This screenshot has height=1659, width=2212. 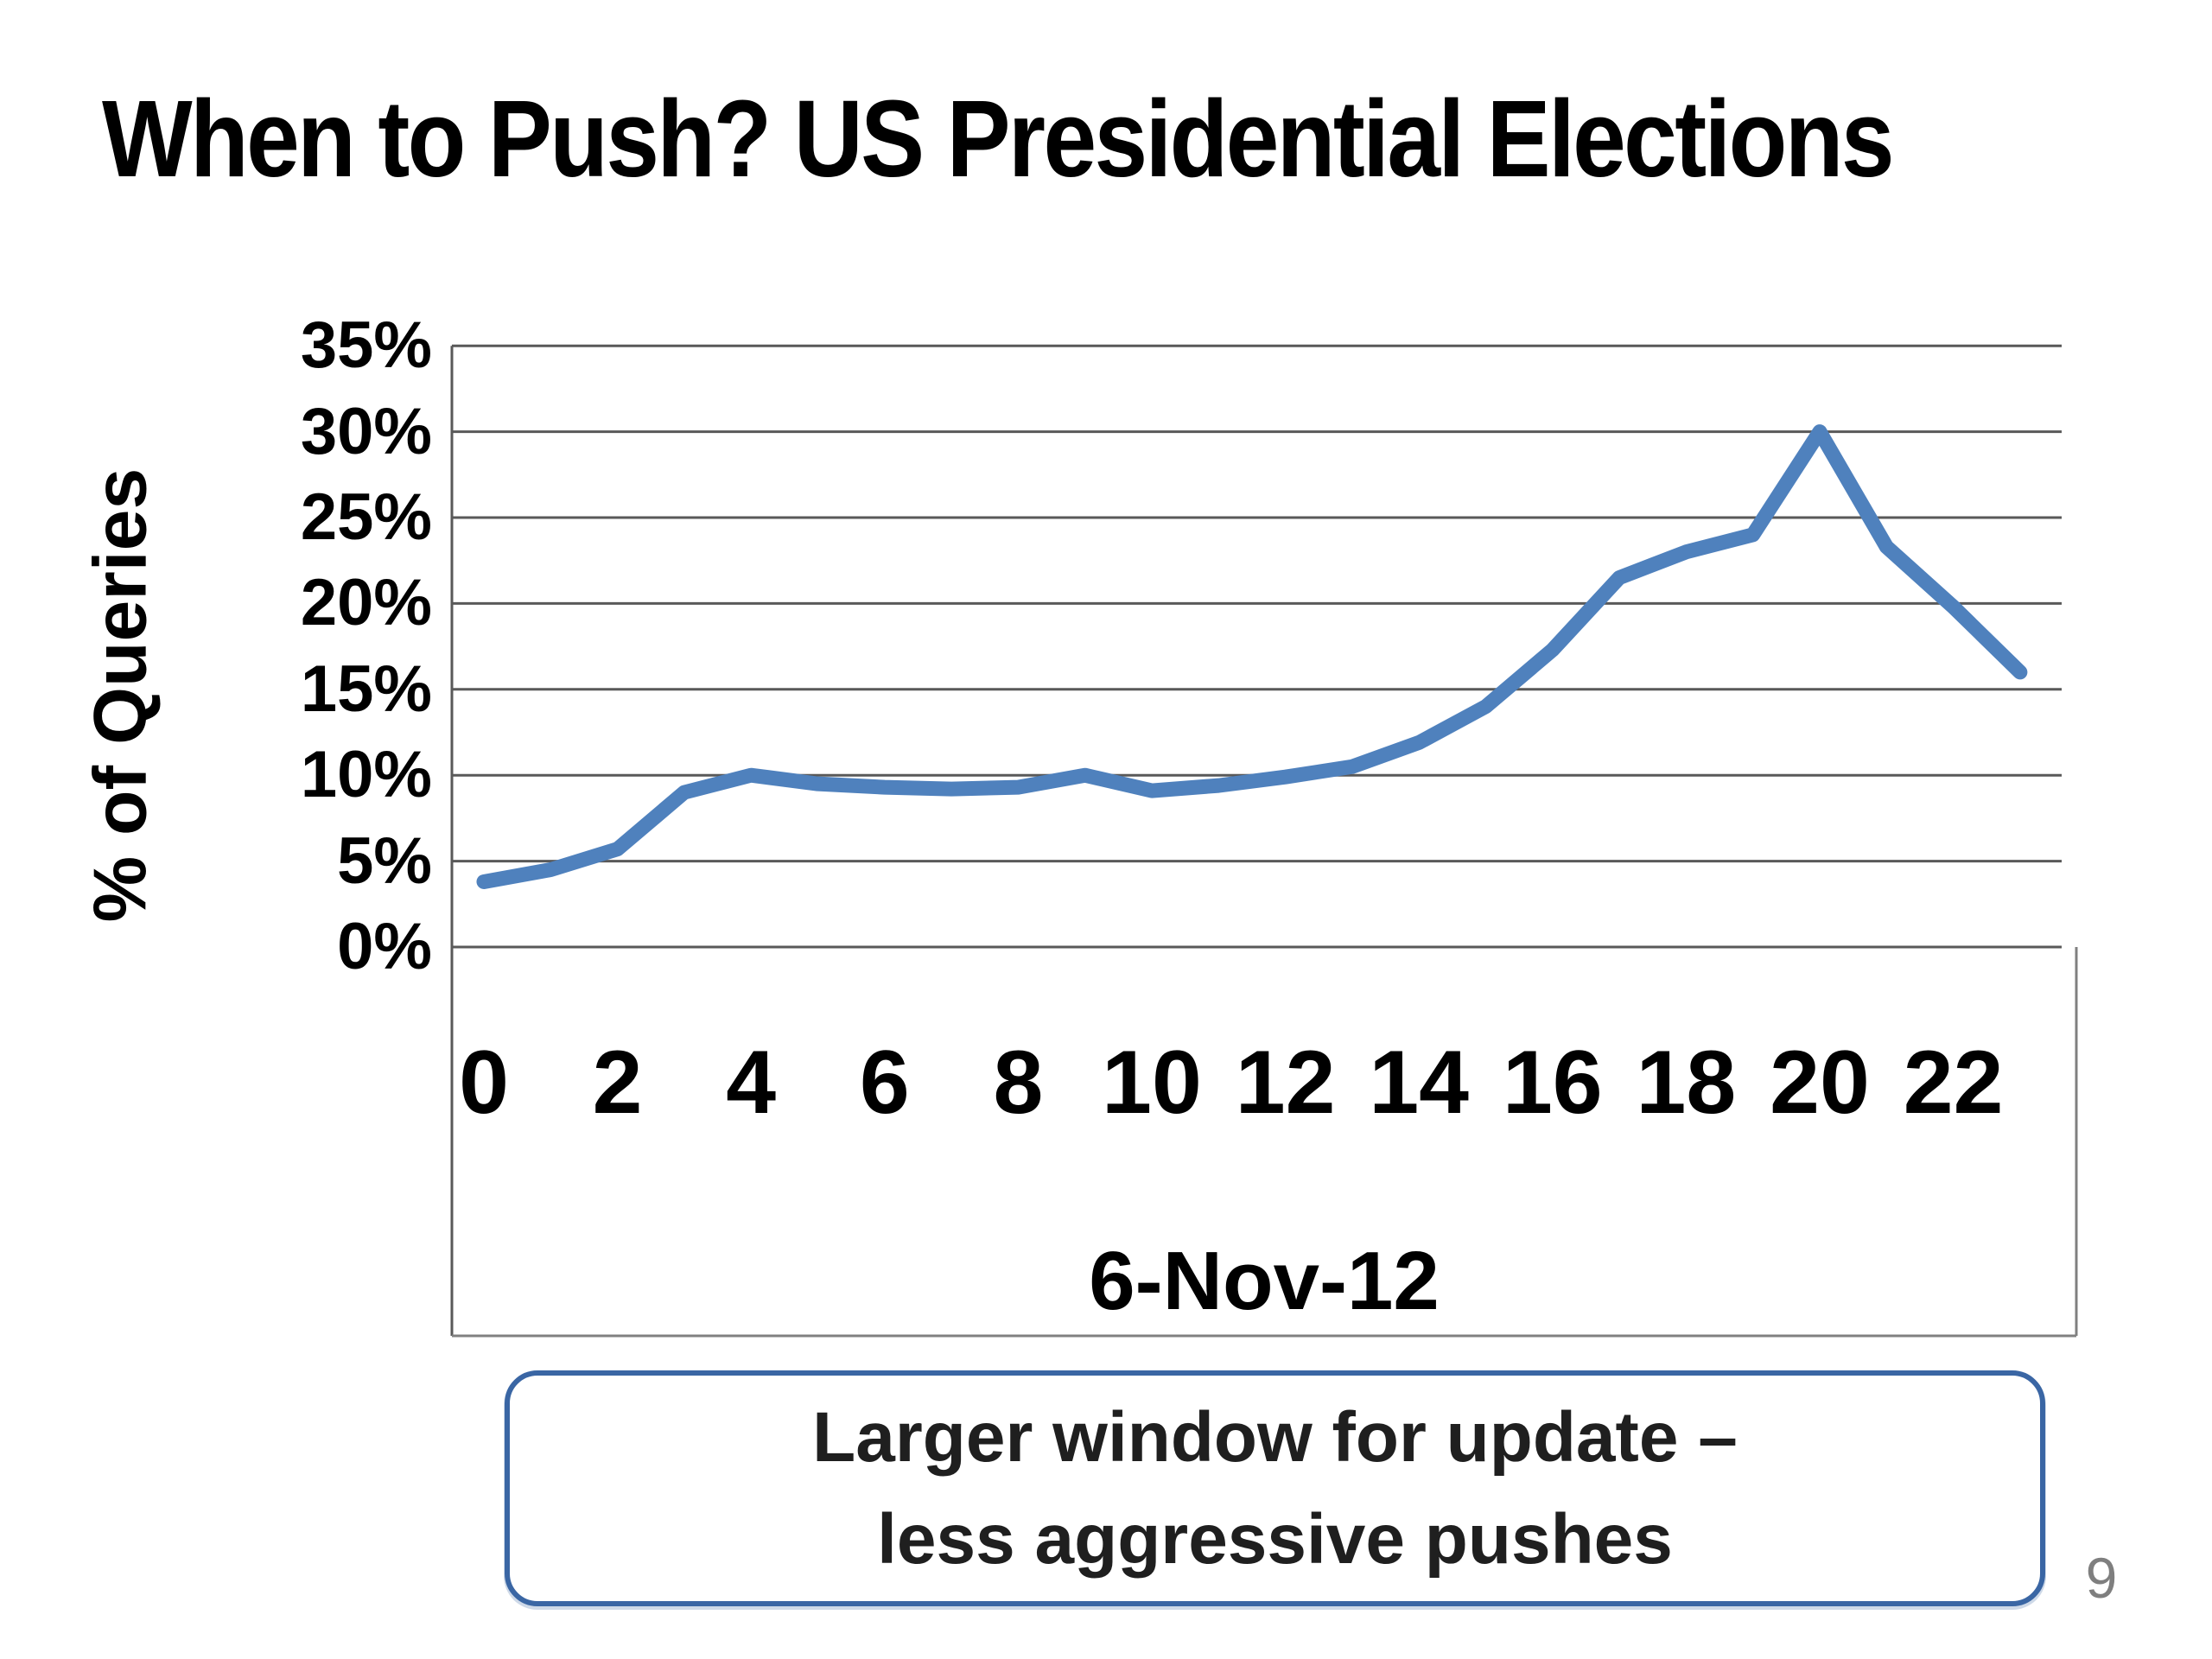 I want to click on callout-text-line1: Larger window for update –, so click(x=1275, y=1437).